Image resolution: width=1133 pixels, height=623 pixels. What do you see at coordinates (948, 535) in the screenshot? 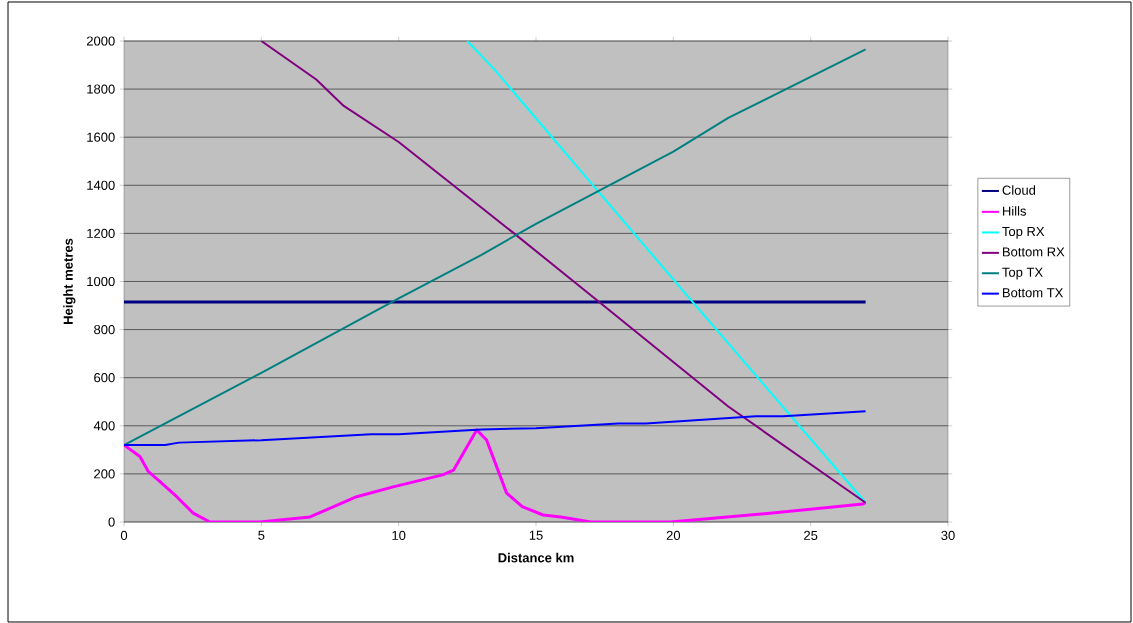
I see `x-tick-label: 30` at bounding box center [948, 535].